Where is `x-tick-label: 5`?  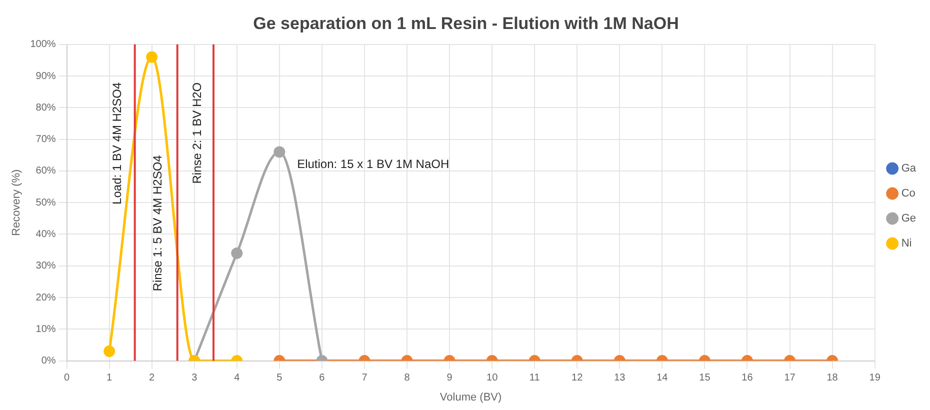 x-tick-label: 5 is located at coordinates (279, 378).